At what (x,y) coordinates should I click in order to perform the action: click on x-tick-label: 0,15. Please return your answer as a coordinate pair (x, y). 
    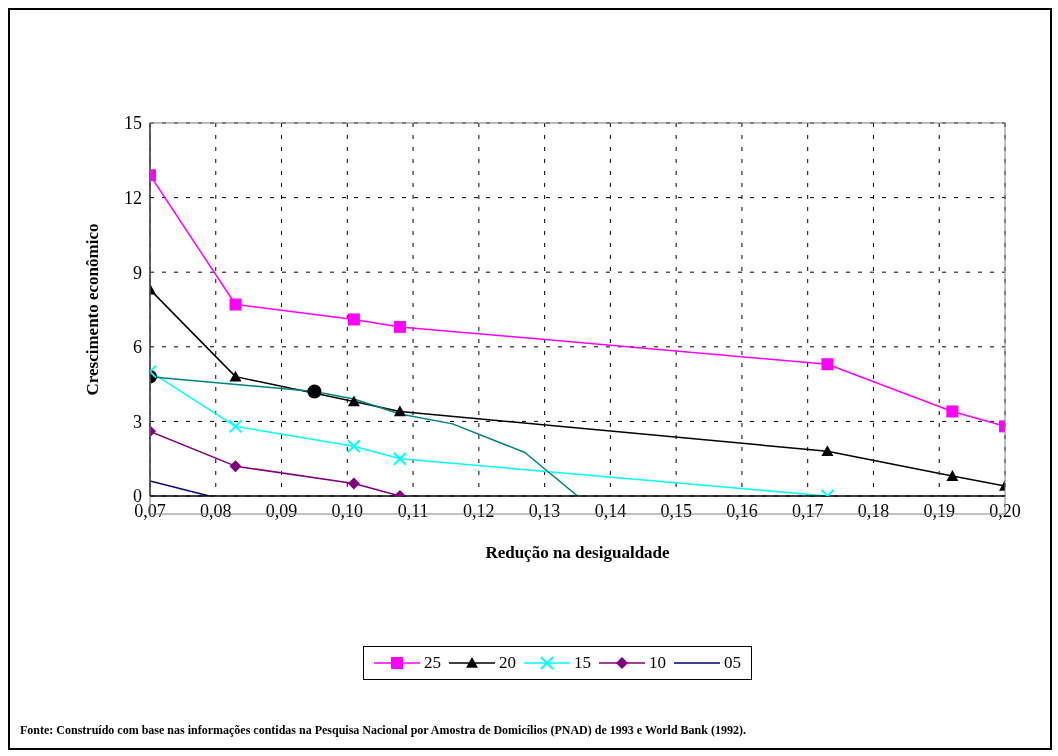
    Looking at the image, I should click on (676, 510).